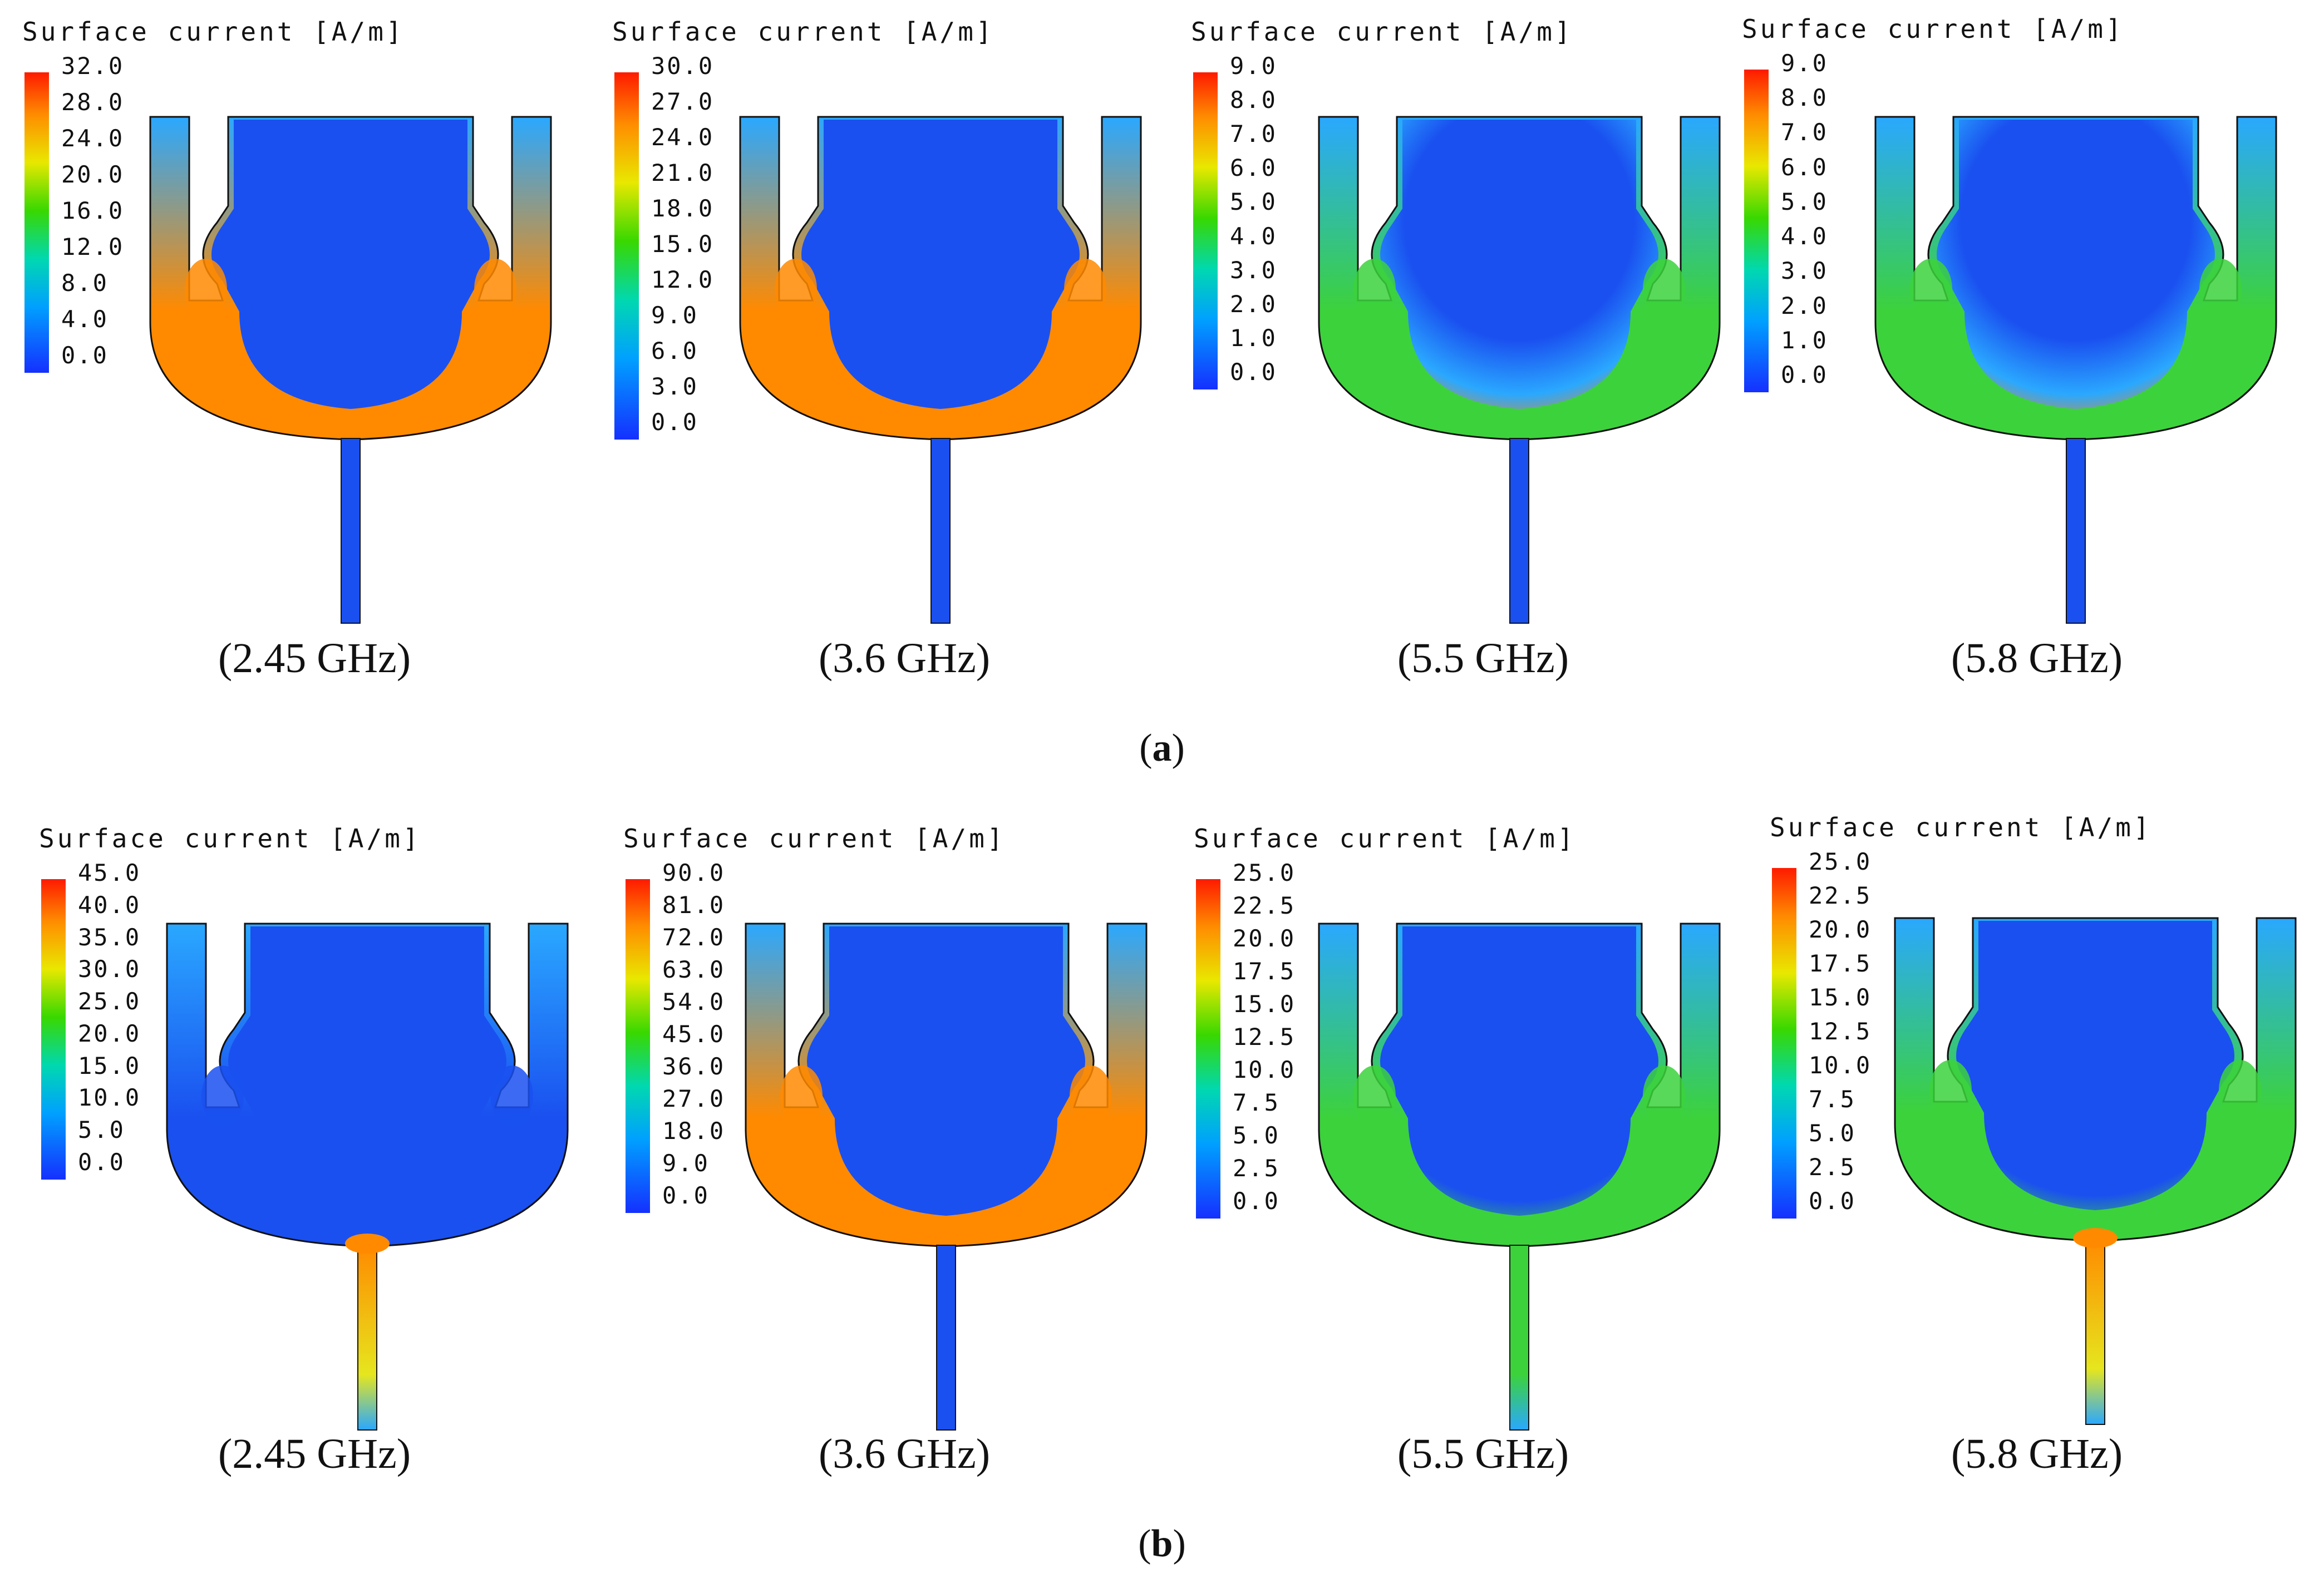  Describe the element at coordinates (2095, 1238) in the screenshot. I see `feed-hotspot` at that location.